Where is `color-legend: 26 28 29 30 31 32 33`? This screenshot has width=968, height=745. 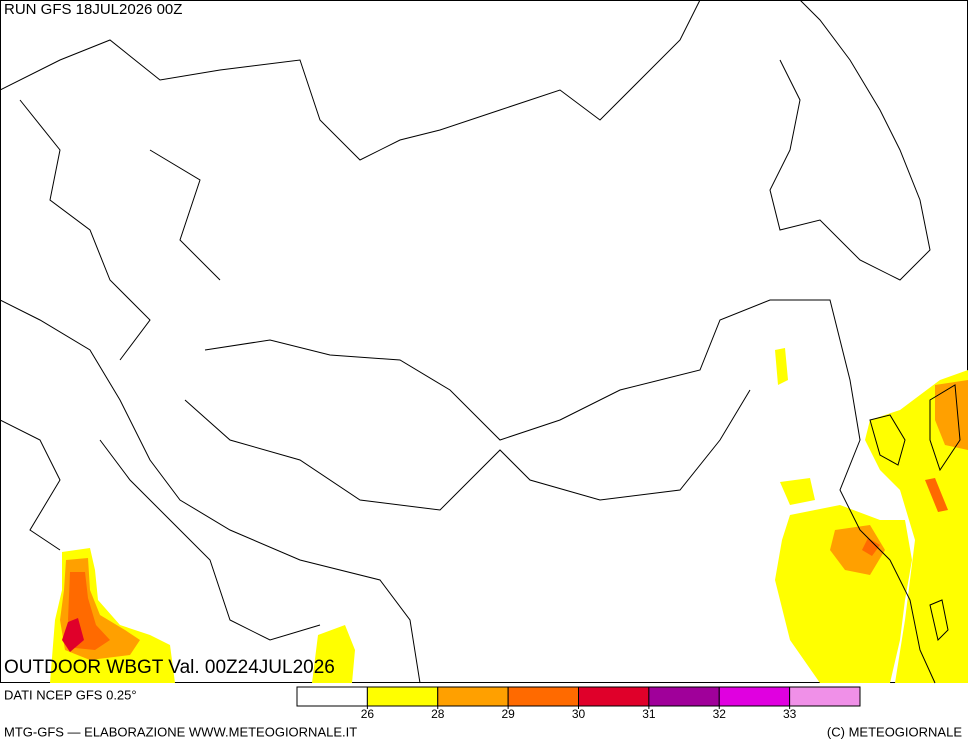
color-legend: 26 28 29 30 31 32 33 is located at coordinates (578, 703).